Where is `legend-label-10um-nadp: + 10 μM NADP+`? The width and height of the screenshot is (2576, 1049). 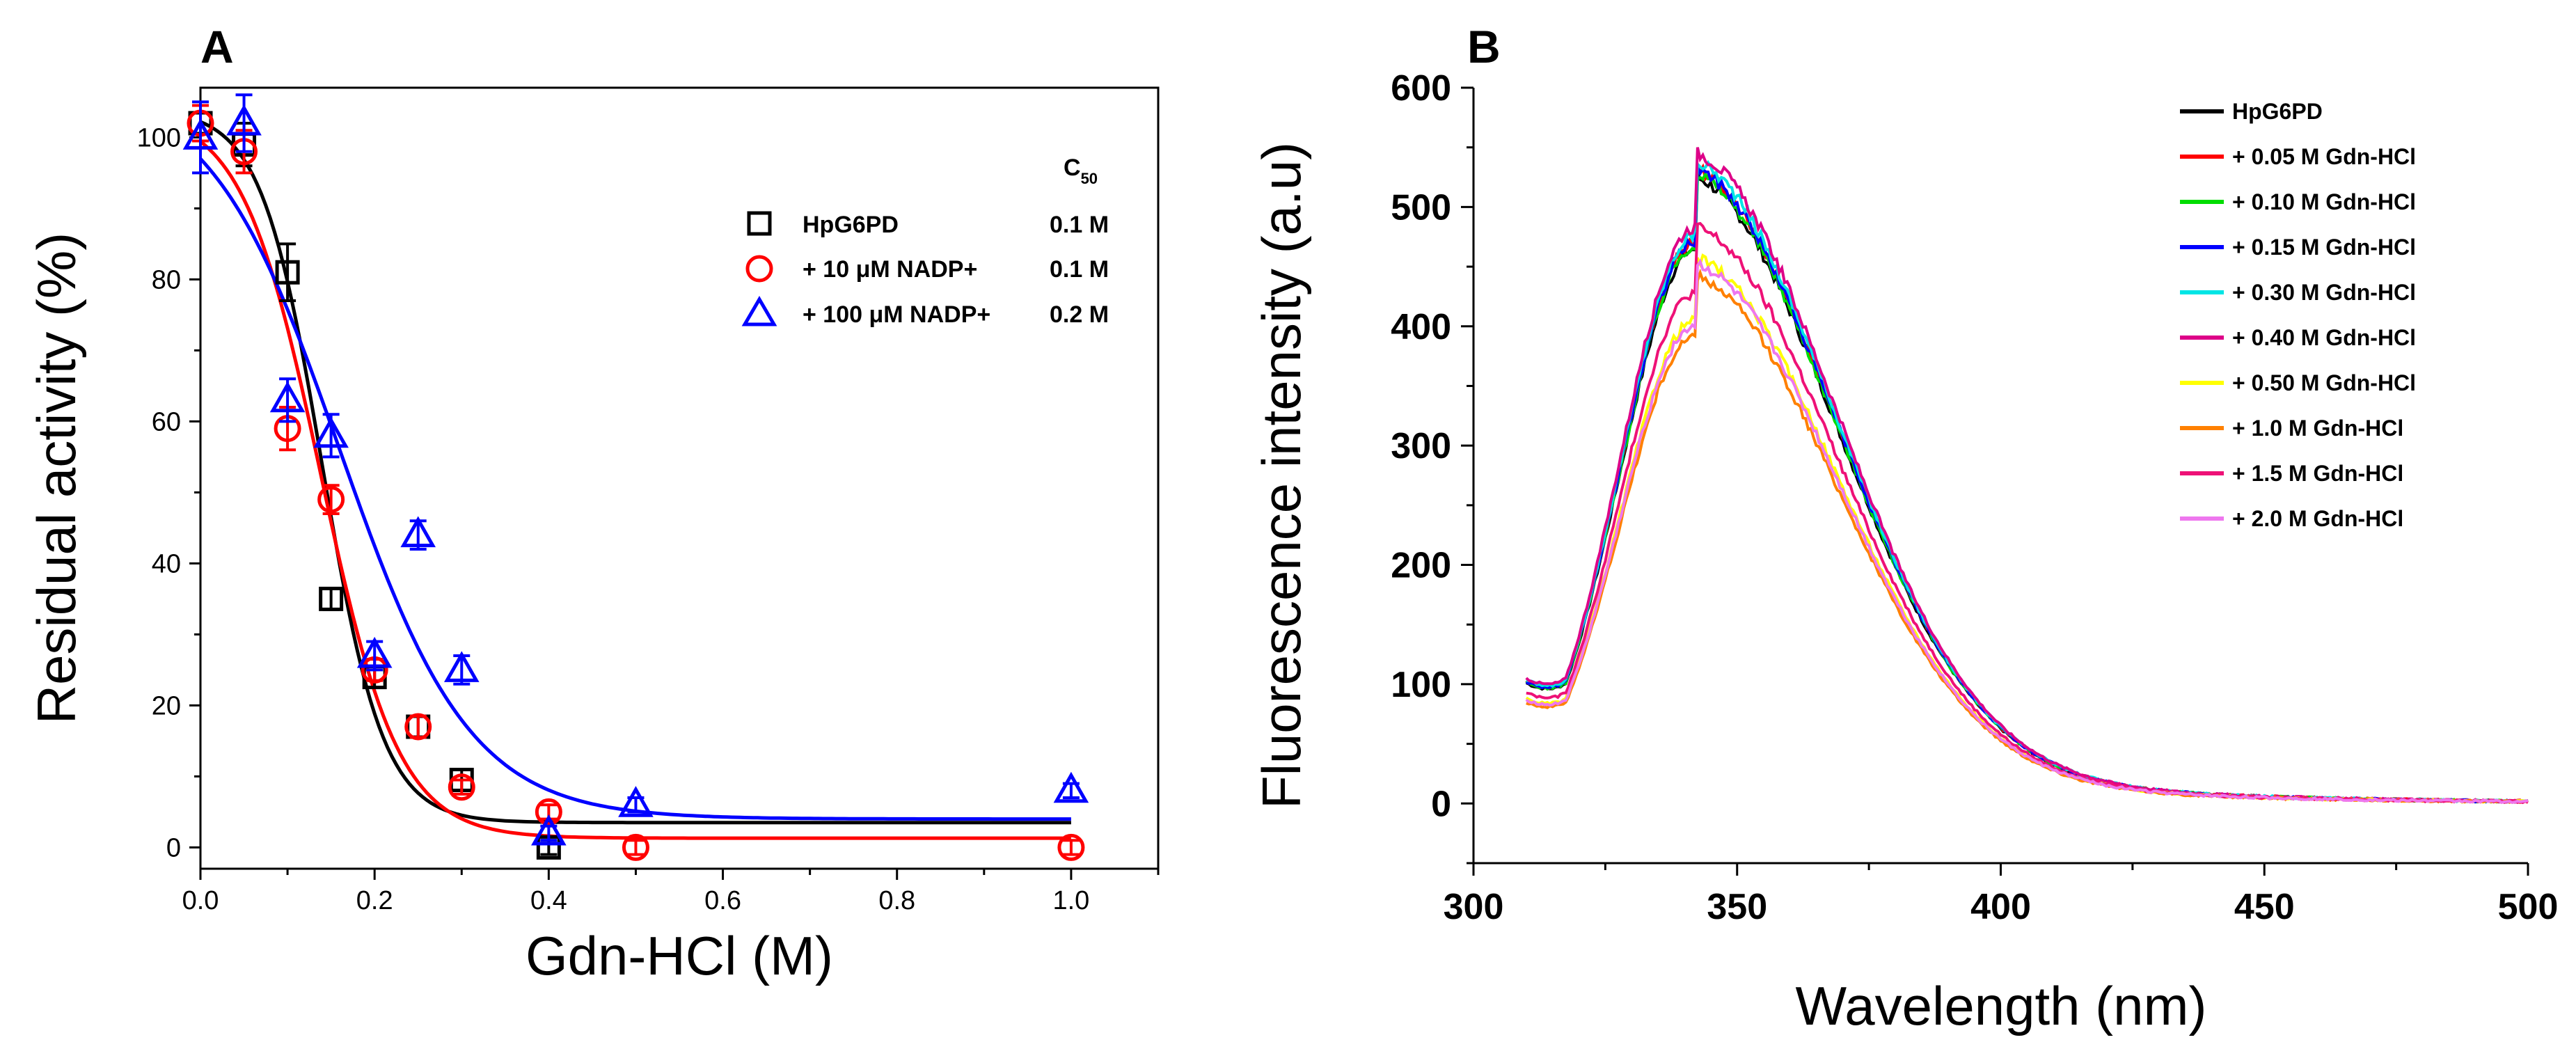 legend-label-10um-nadp: + 10 μM NADP+ is located at coordinates (890, 269).